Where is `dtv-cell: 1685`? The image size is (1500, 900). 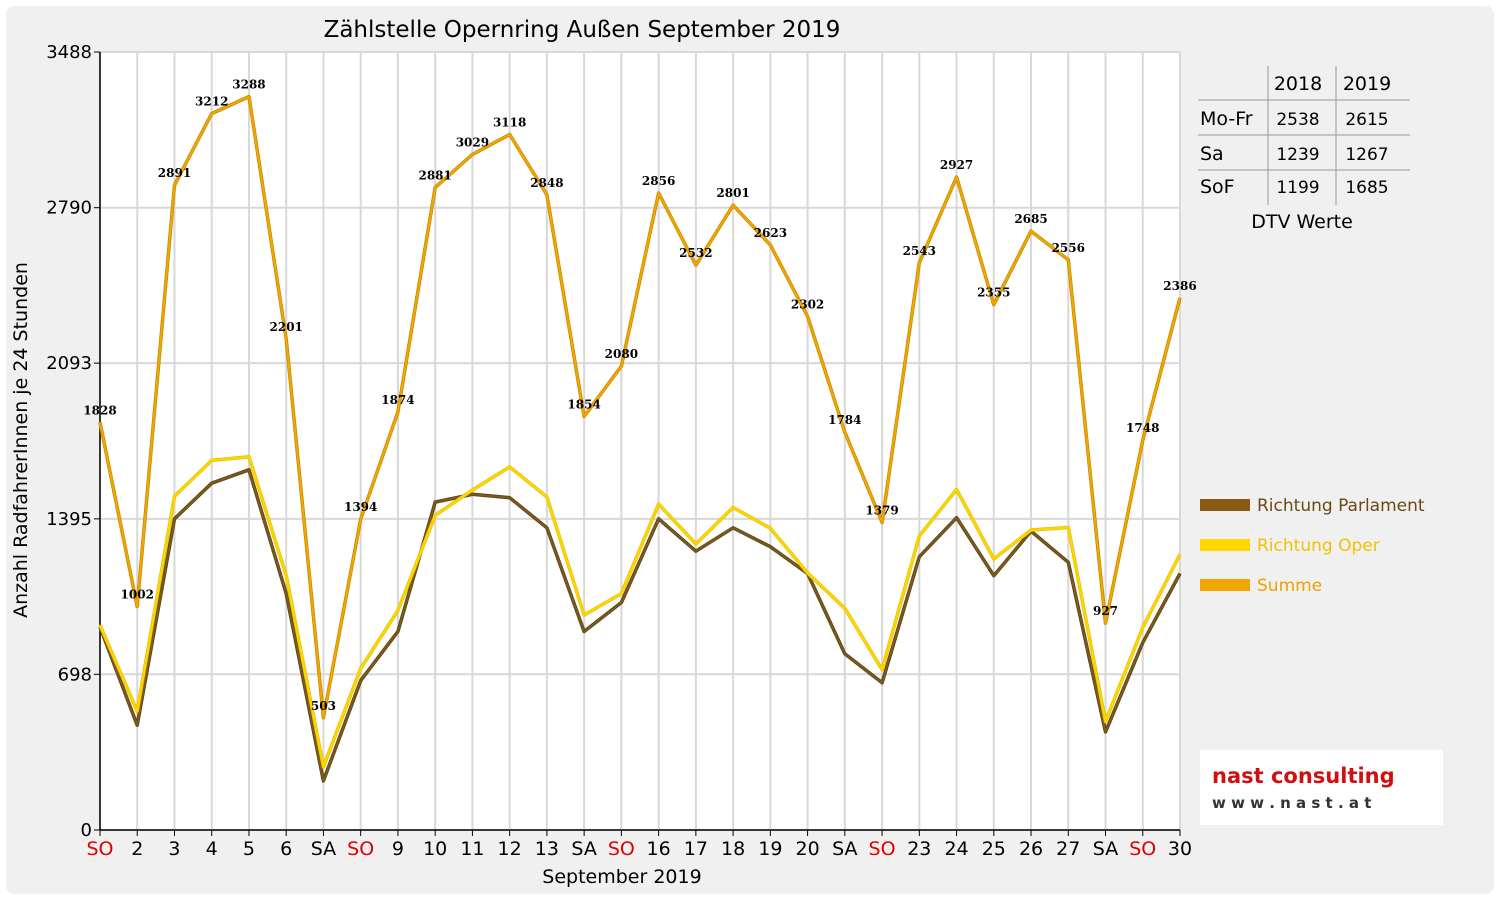 dtv-cell: 1685 is located at coordinates (1366, 188).